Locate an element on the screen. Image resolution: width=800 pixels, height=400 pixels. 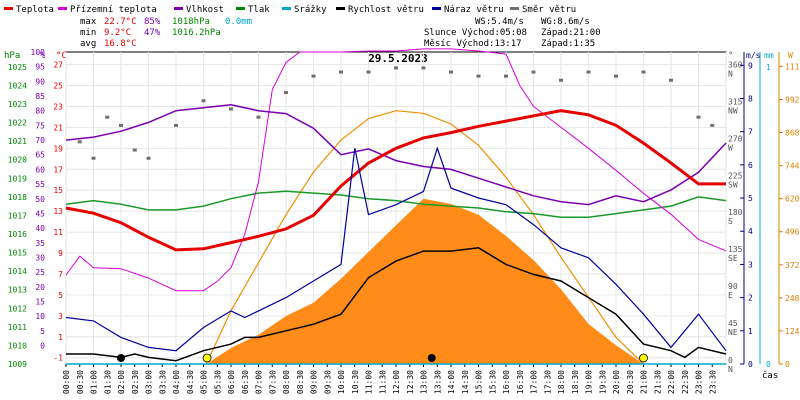
tick-label-dir-compass: NE is located at coordinates (733, 332).